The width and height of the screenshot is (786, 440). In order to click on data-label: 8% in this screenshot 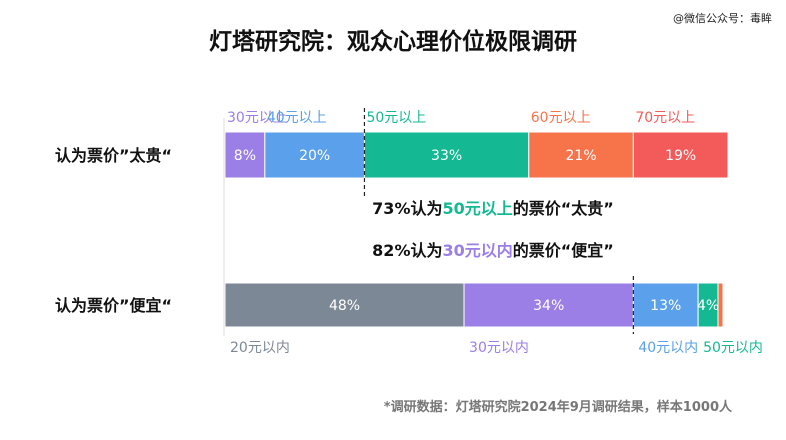, I will do `click(245, 156)`.